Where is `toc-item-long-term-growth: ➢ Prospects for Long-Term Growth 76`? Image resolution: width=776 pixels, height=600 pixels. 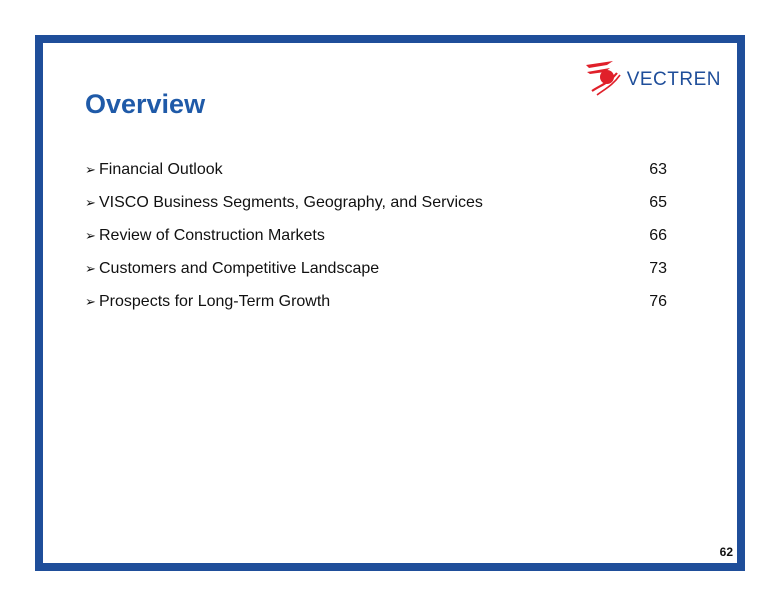
toc-item-long-term-growth: ➢ Prospects for Long-Term Growth 76 is located at coordinates (376, 301).